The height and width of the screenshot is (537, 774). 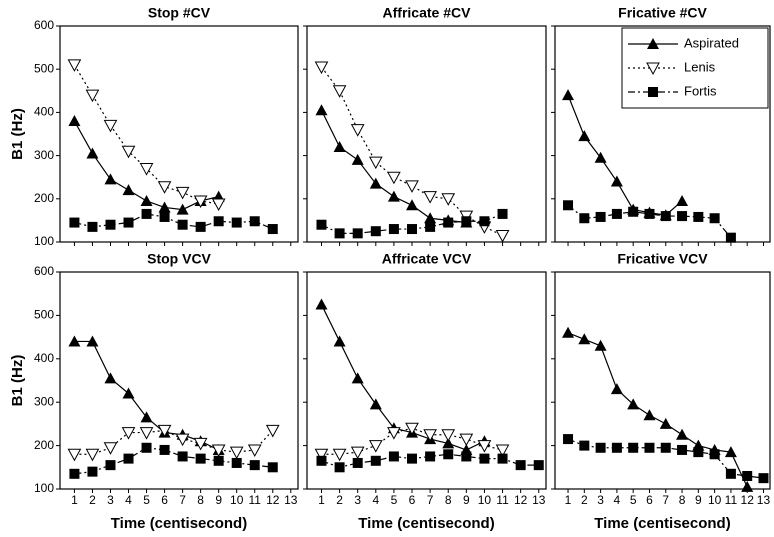 What do you see at coordinates (539, 500) in the screenshot?
I see `x-tick-label: 13` at bounding box center [539, 500].